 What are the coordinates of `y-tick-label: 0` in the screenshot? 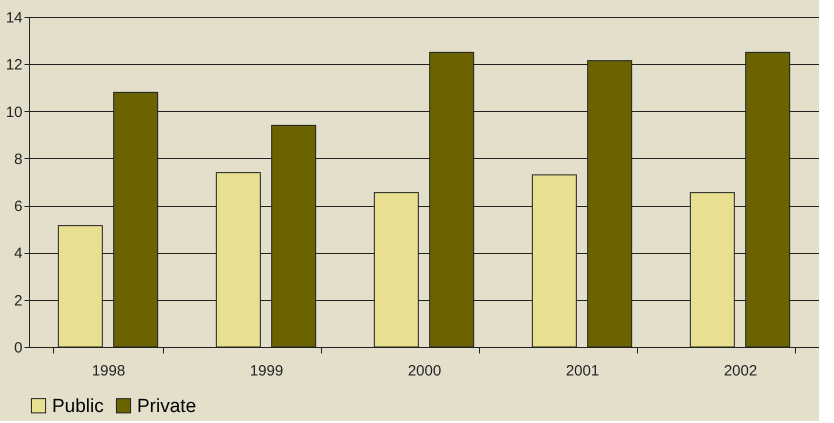 It's located at (18, 348).